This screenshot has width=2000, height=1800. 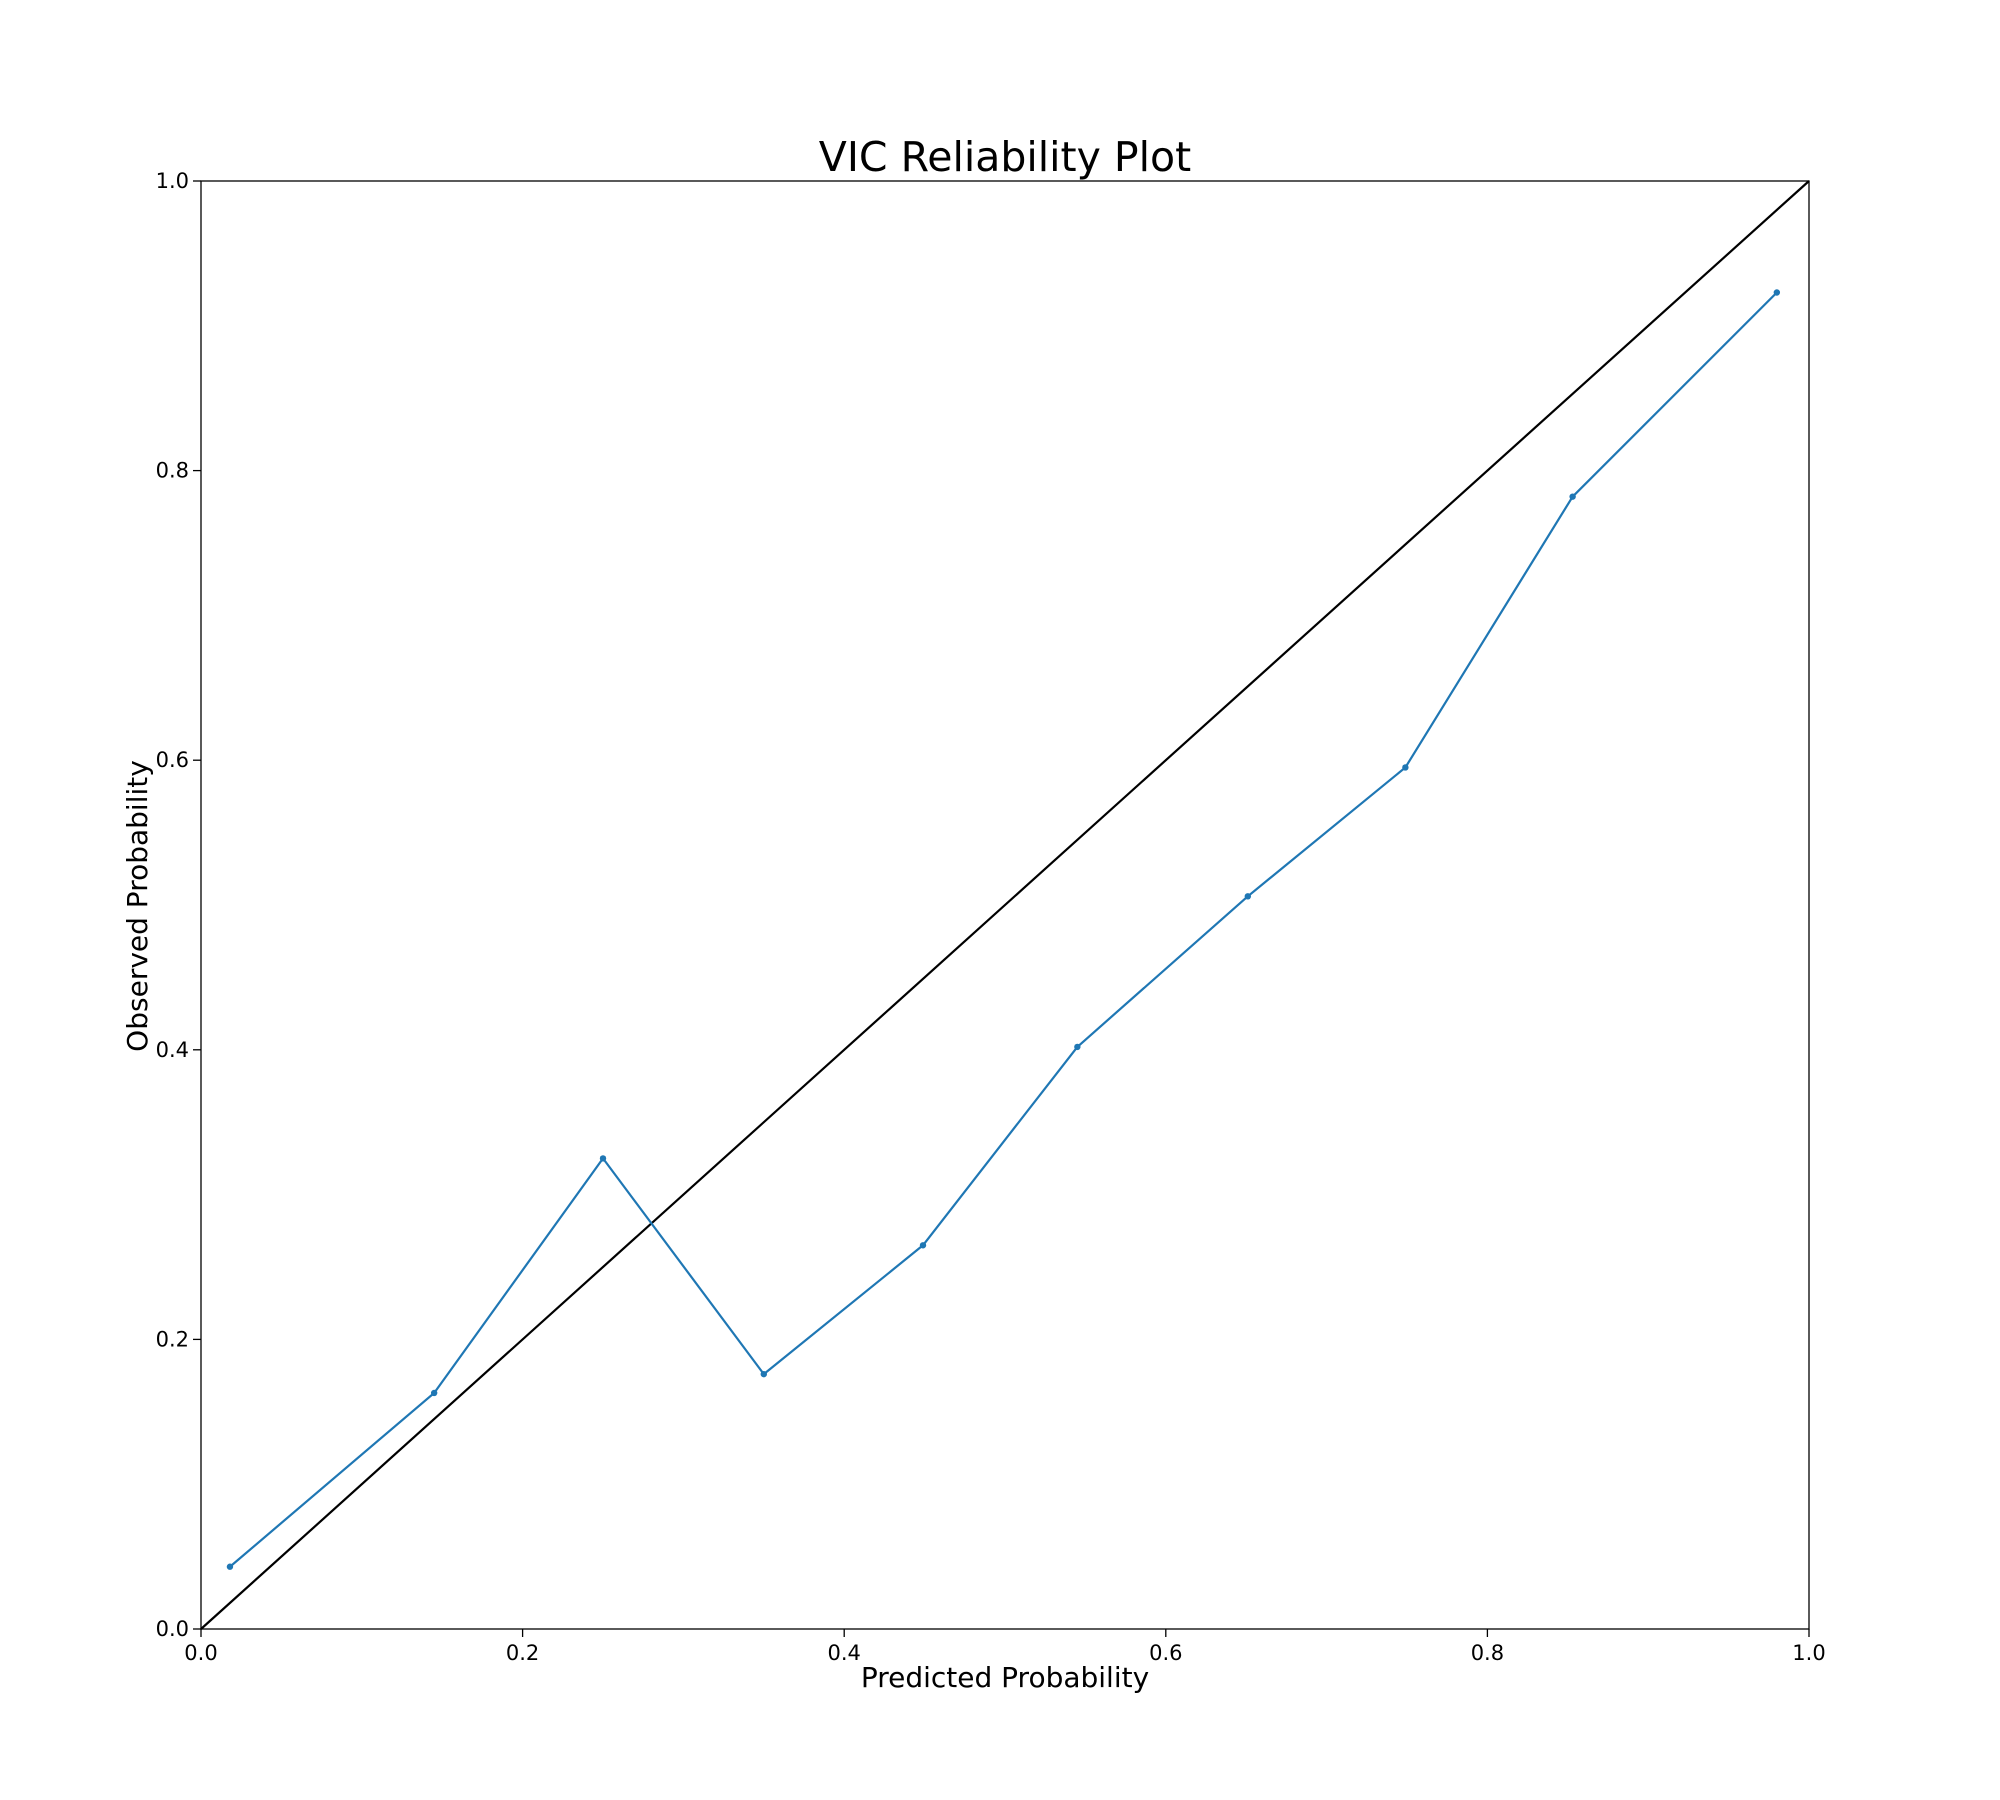 What do you see at coordinates (1165, 1653) in the screenshot?
I see `x-tick-label: 0.6` at bounding box center [1165, 1653].